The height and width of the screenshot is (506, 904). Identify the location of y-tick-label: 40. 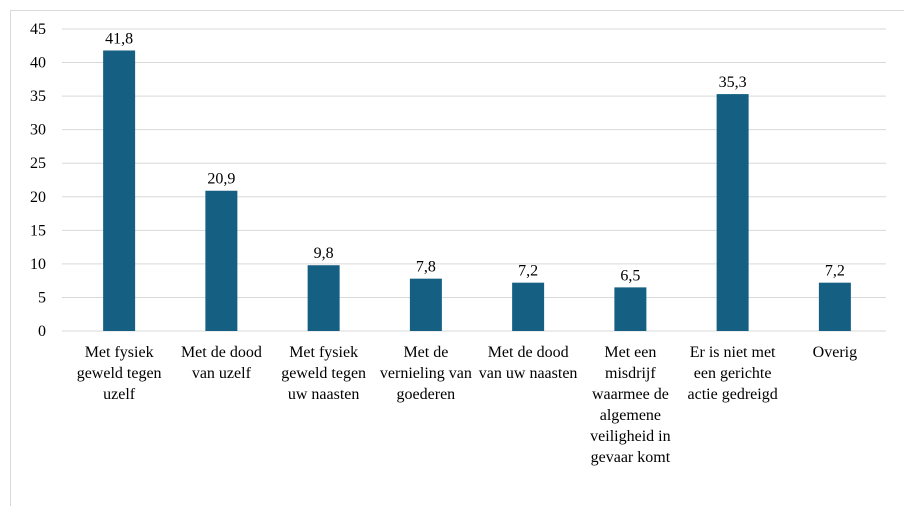
(38, 63).